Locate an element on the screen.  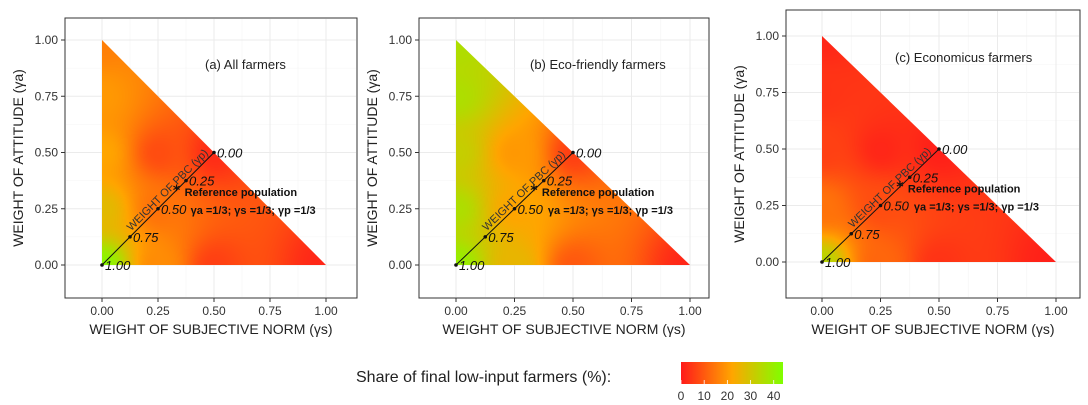
panel-title: (c) Economicus farmers is located at coordinates (964, 57).